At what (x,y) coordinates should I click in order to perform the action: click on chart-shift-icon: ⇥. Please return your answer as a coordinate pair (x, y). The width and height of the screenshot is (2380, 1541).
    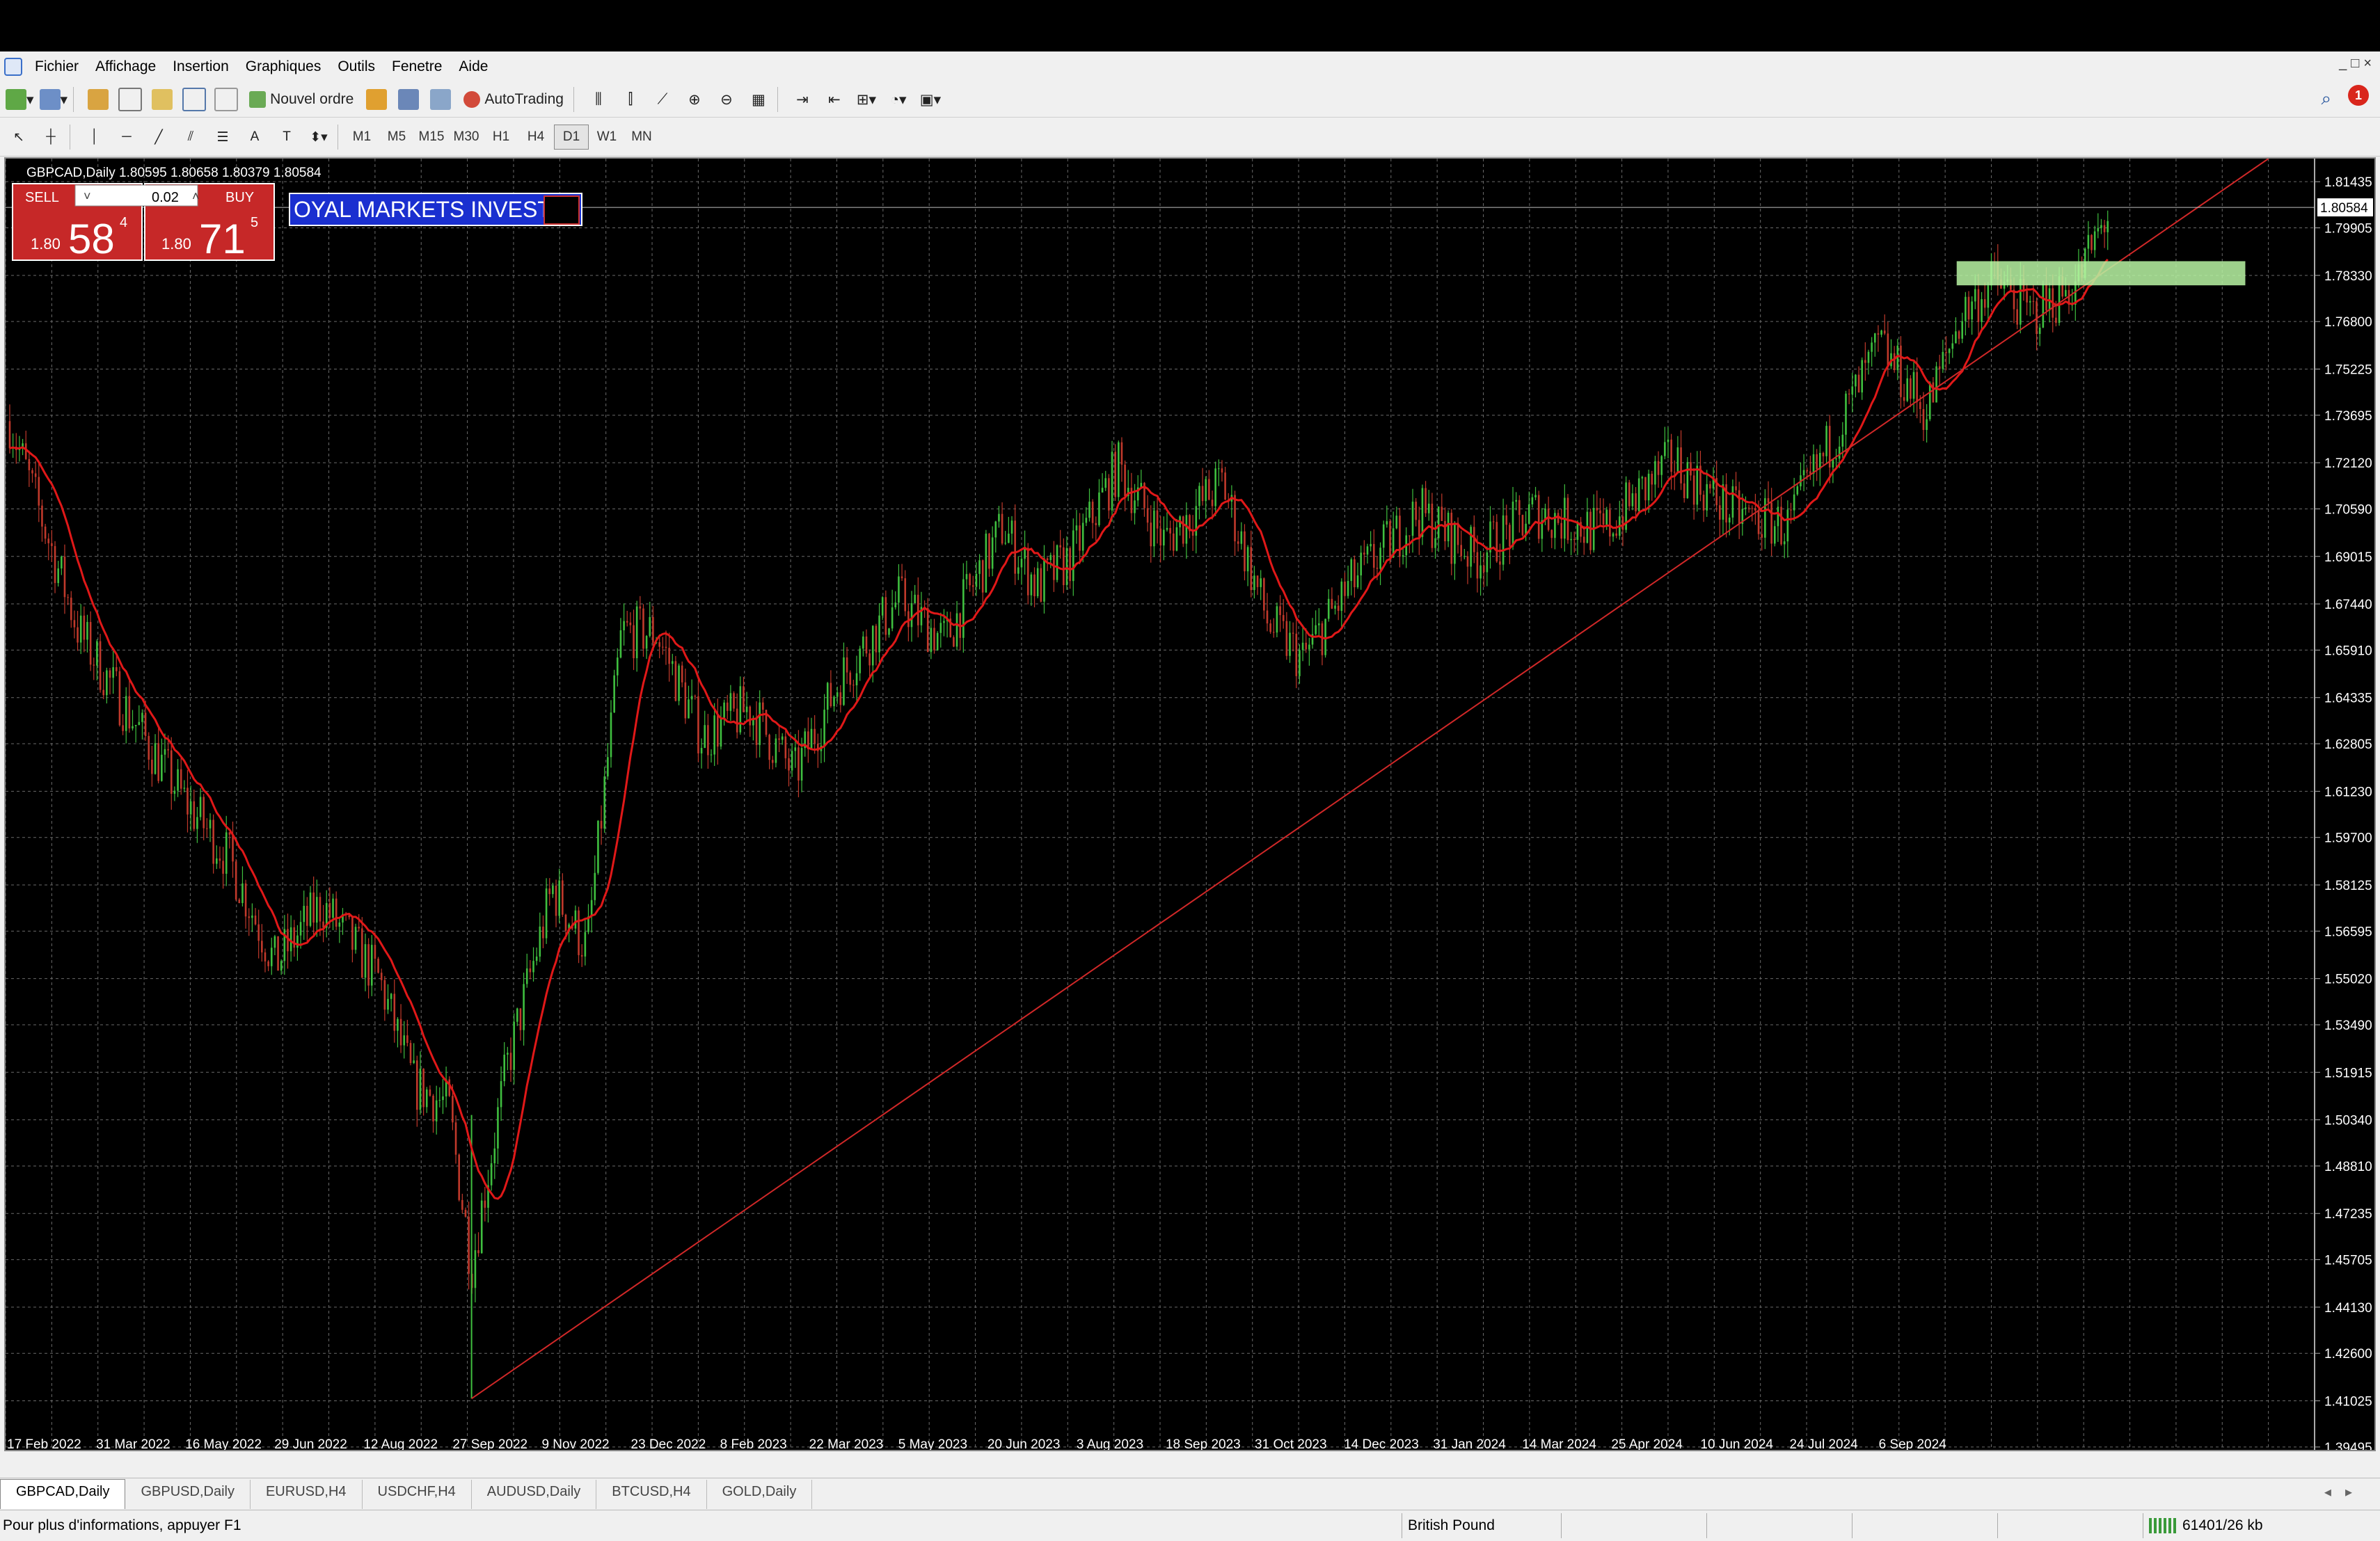
    Looking at the image, I should click on (802, 99).